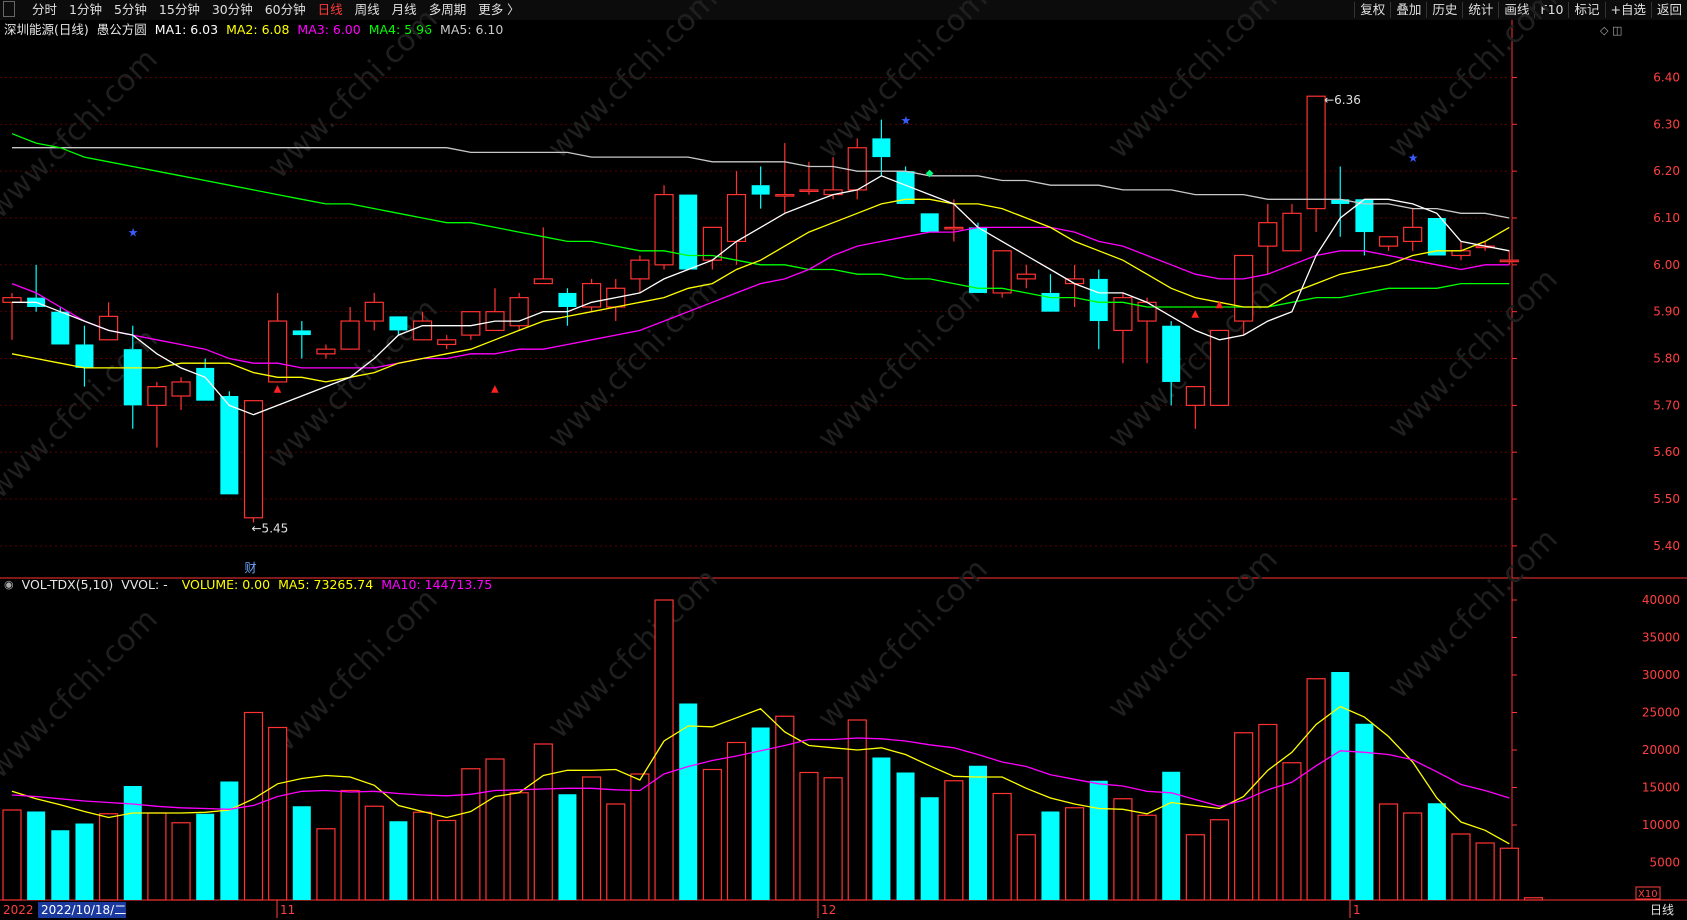 The width and height of the screenshot is (1687, 920). What do you see at coordinates (760, 773) in the screenshot?
I see `vol-ma10-line` at bounding box center [760, 773].